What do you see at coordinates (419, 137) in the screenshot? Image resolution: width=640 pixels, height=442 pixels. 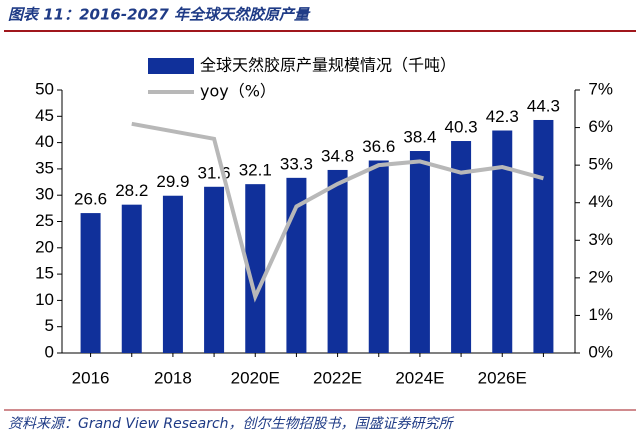 I see `value-label: 38.4` at bounding box center [419, 137].